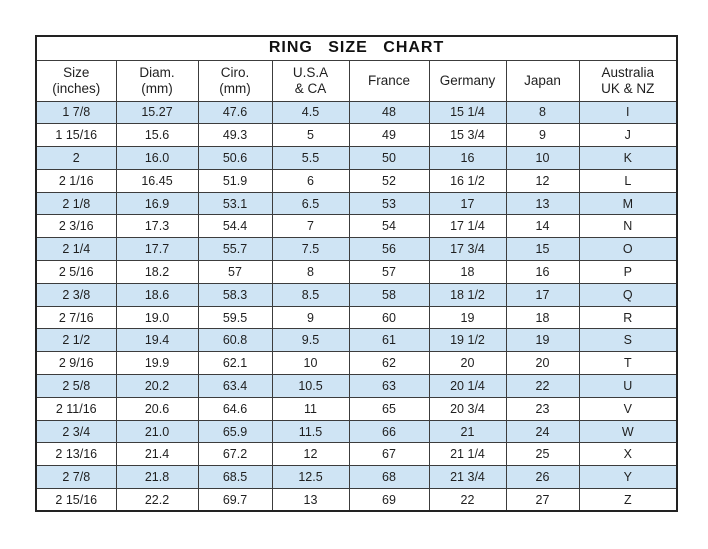 Image resolution: width=708 pixels, height=549 pixels. I want to click on table-cell: 49, so click(389, 135).